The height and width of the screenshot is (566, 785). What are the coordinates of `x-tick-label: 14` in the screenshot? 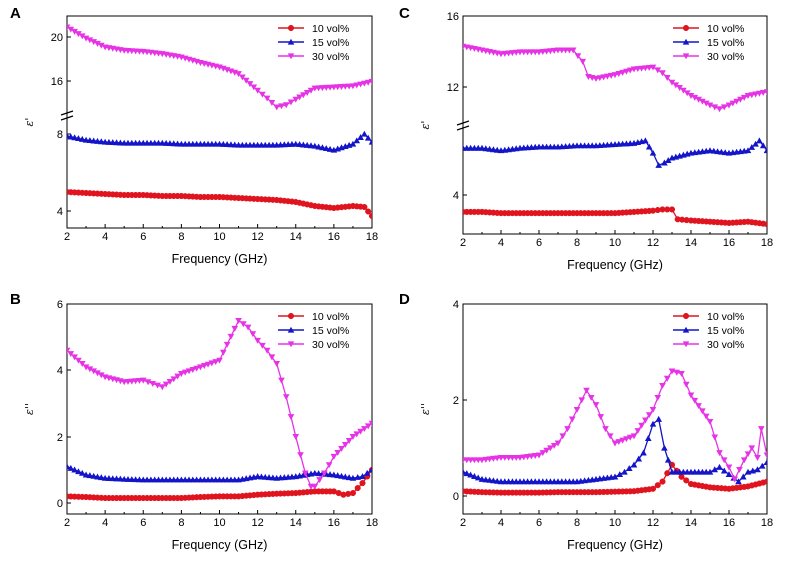 It's located at (296, 523).